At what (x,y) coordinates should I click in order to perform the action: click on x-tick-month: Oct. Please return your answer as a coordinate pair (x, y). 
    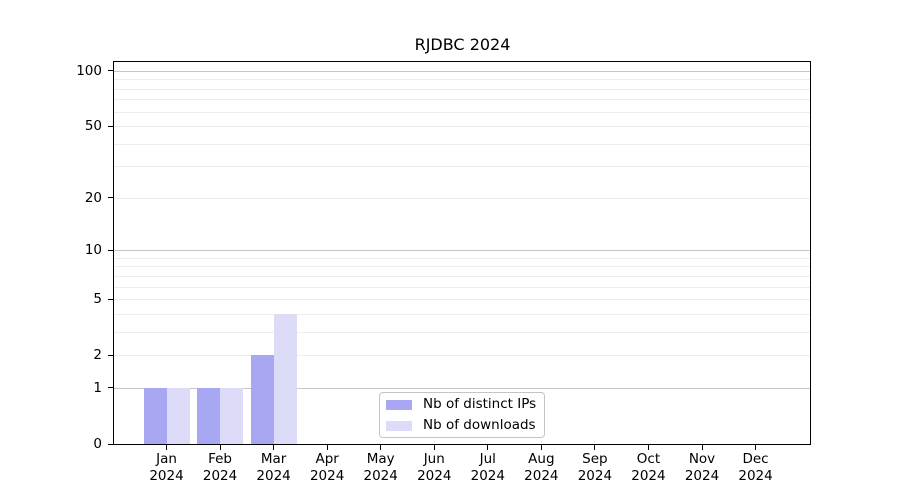
    Looking at the image, I should click on (648, 459).